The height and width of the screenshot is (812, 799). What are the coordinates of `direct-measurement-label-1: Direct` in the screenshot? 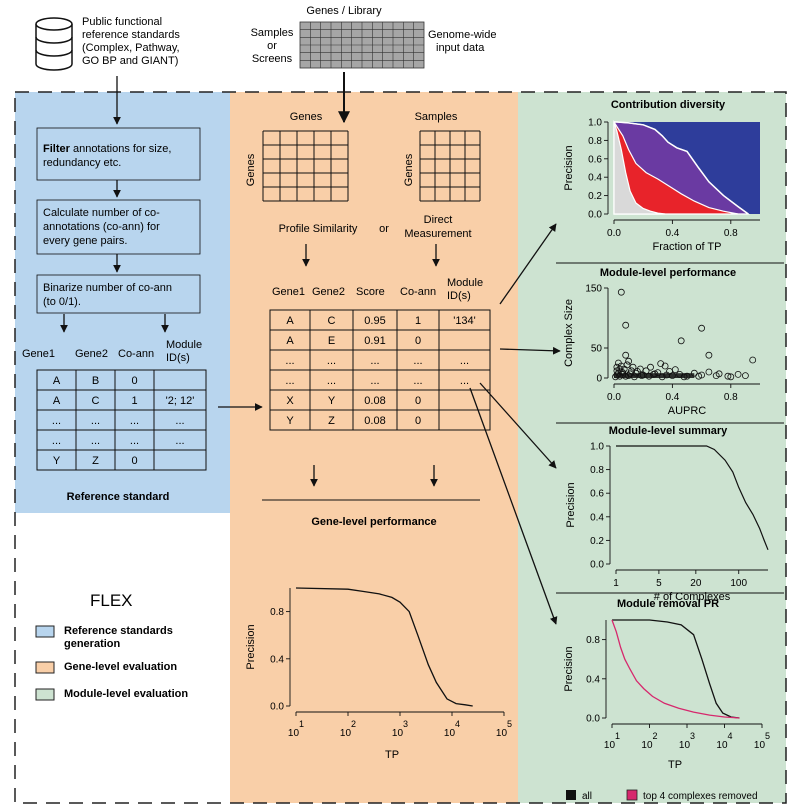 It's located at (438, 220).